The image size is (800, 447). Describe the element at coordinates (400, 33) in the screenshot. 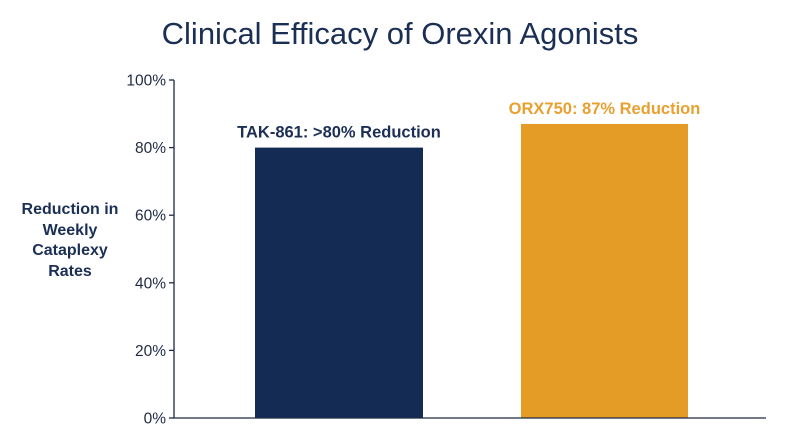

I see `chart-title: Clinical Efficacy of Orexin Agonists` at that location.